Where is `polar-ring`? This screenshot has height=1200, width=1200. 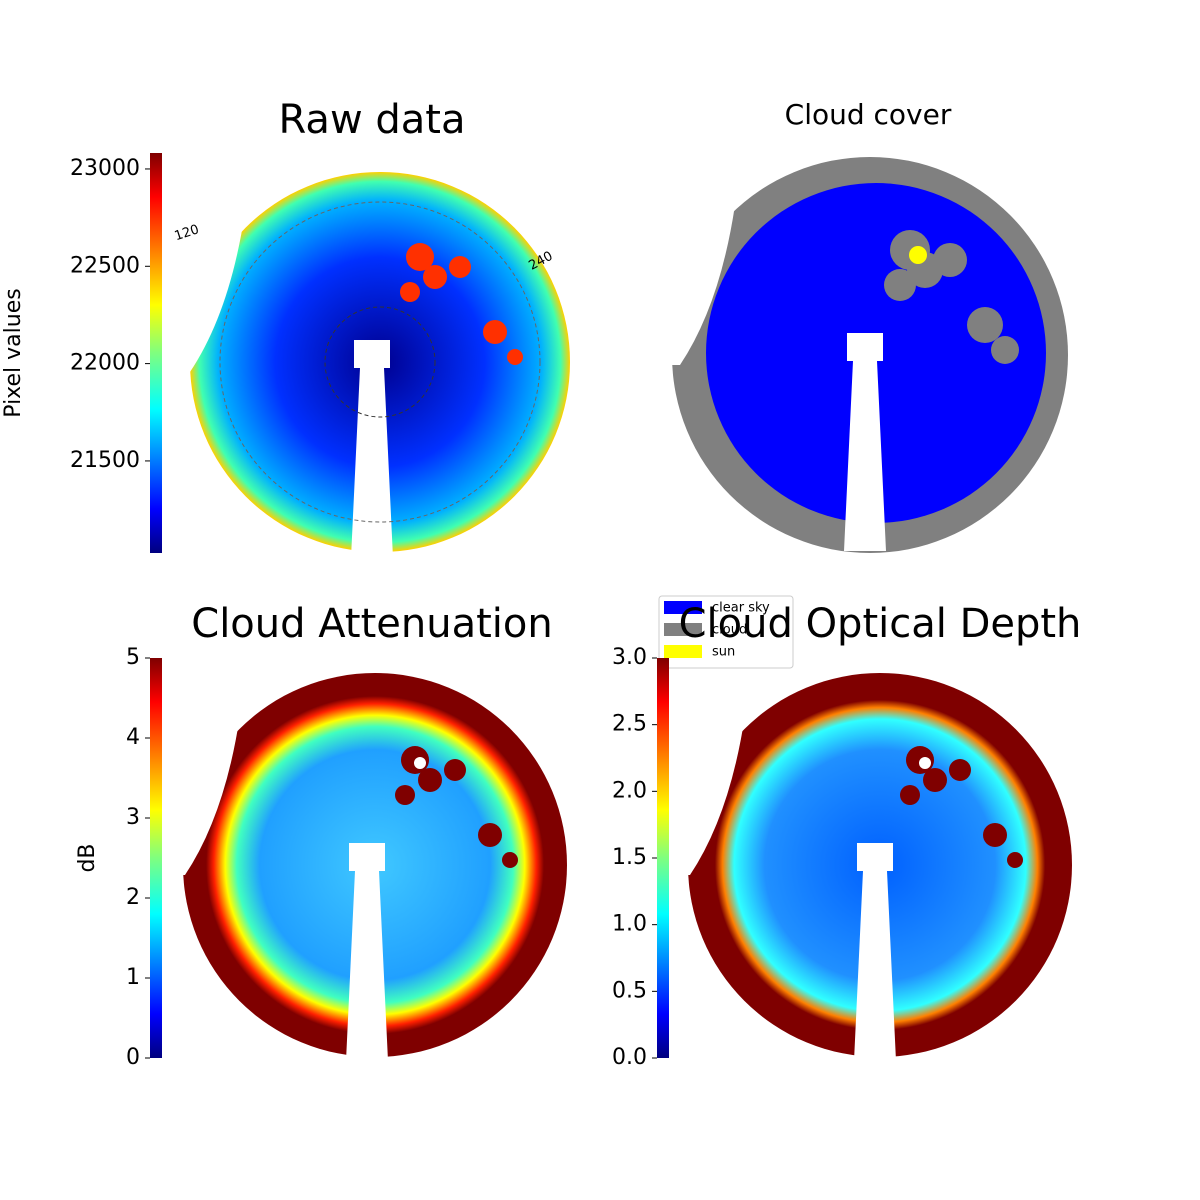 polar-ring is located at coordinates (380, 362).